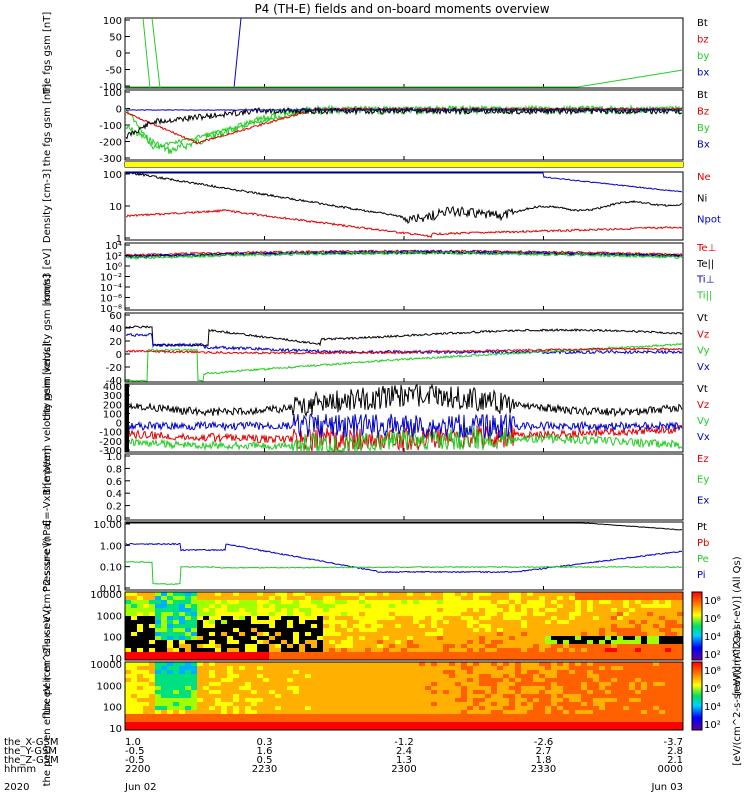 Image resolution: width=750 pixels, height=800 pixels. Describe the element at coordinates (703, 351) in the screenshot. I see `legend-Vy: Vy` at that location.